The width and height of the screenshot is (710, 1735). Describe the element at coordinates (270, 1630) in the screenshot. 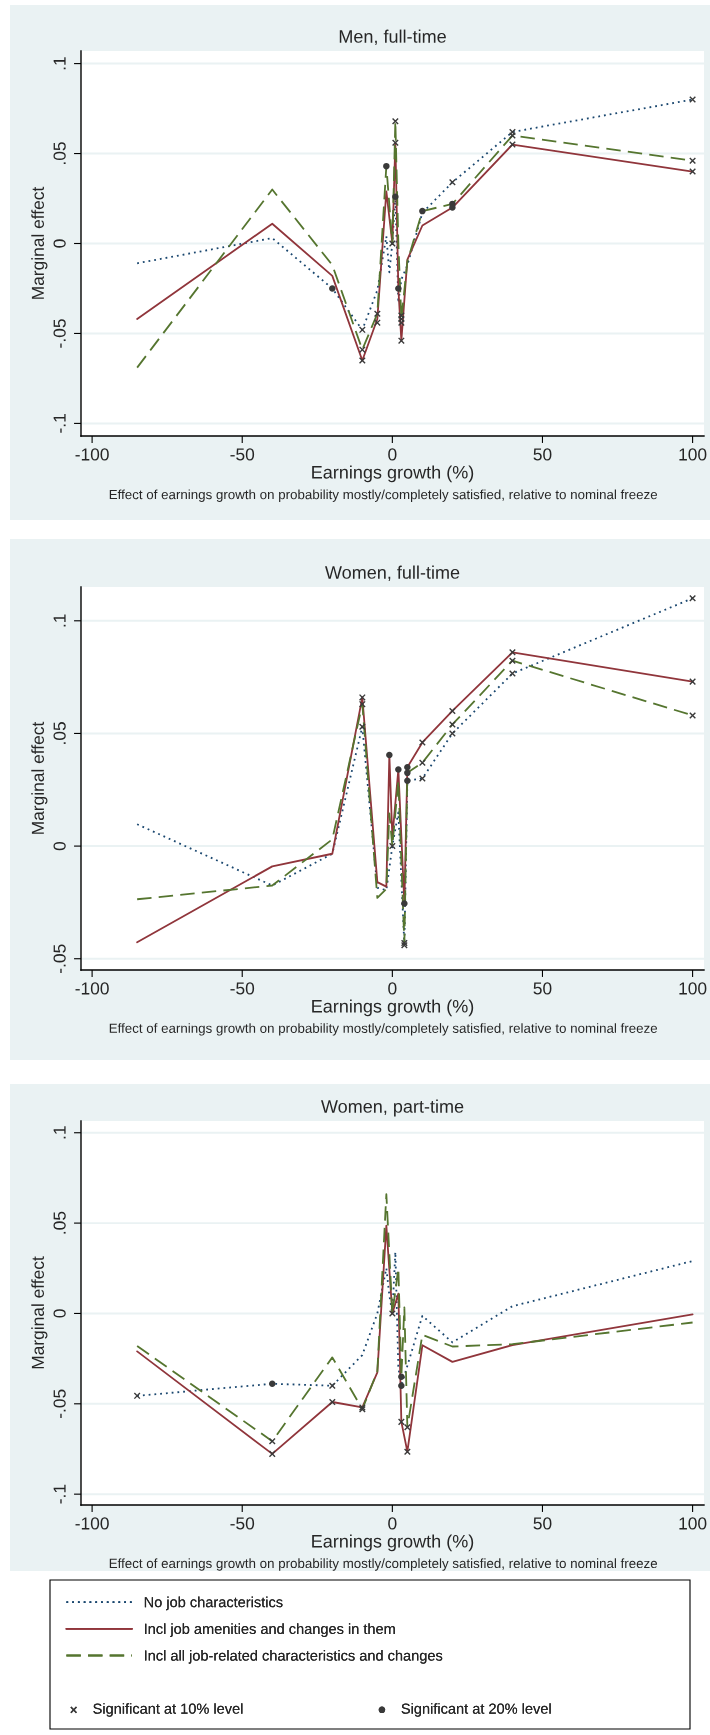

I see `legend-label: Incl job amenities and changes in them` at that location.